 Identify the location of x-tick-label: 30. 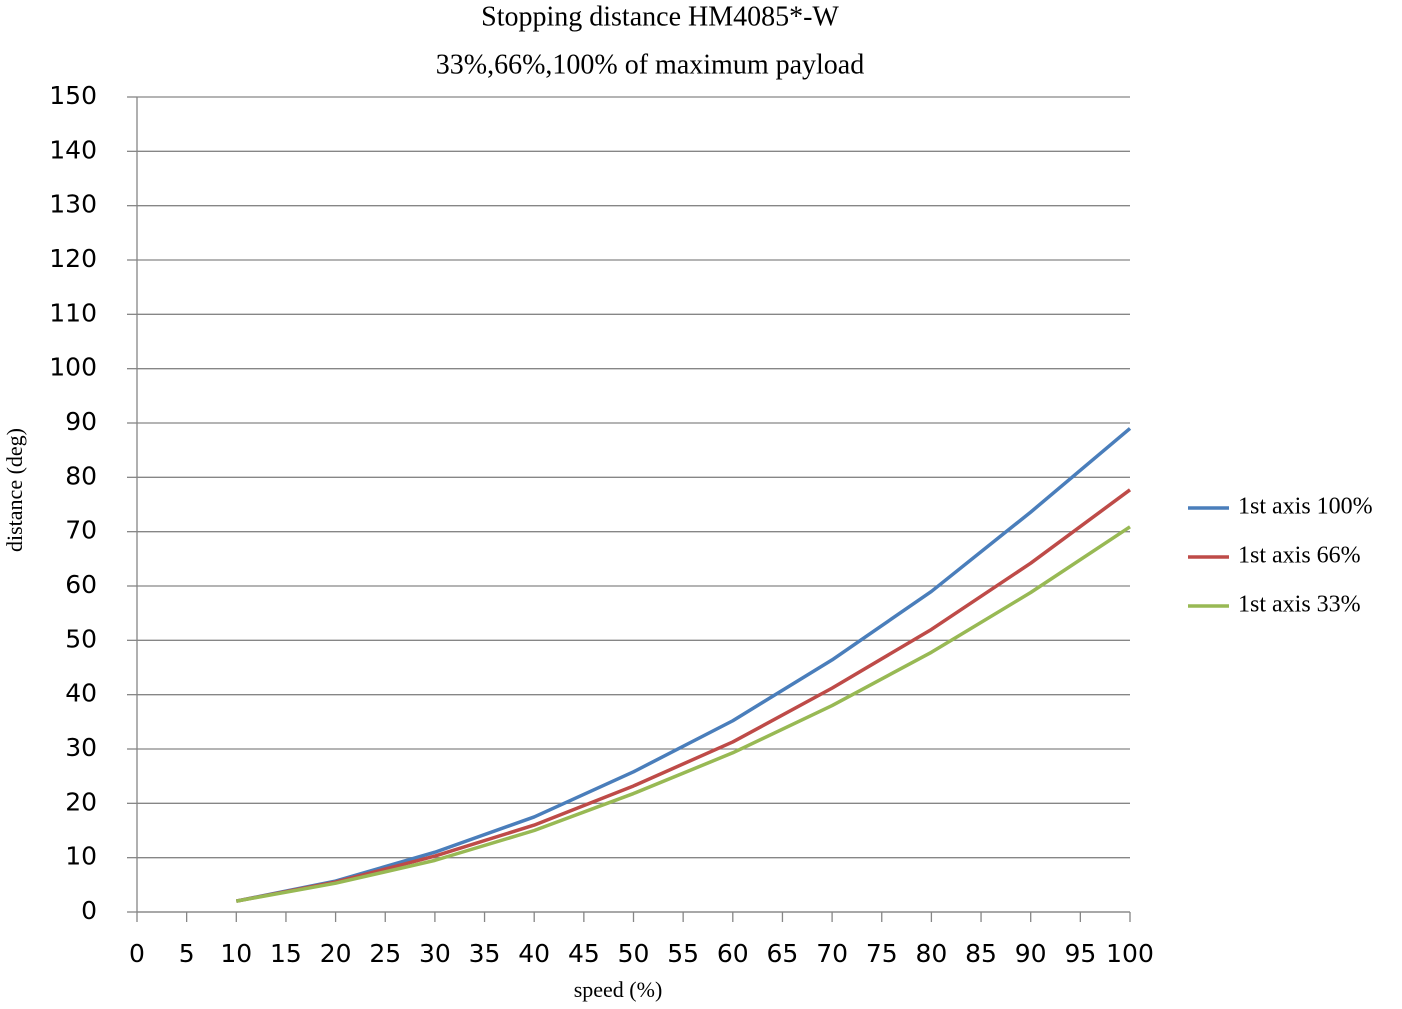
(435, 953).